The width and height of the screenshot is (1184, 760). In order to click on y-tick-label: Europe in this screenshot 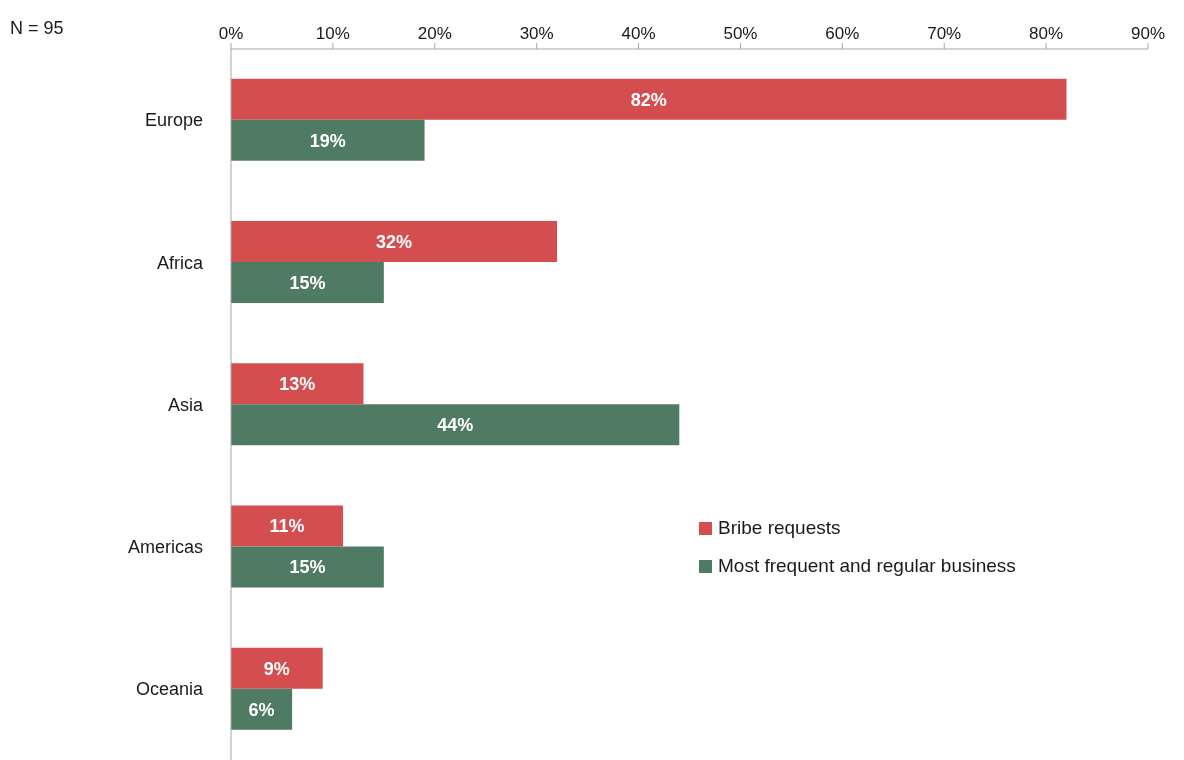, I will do `click(173, 120)`.